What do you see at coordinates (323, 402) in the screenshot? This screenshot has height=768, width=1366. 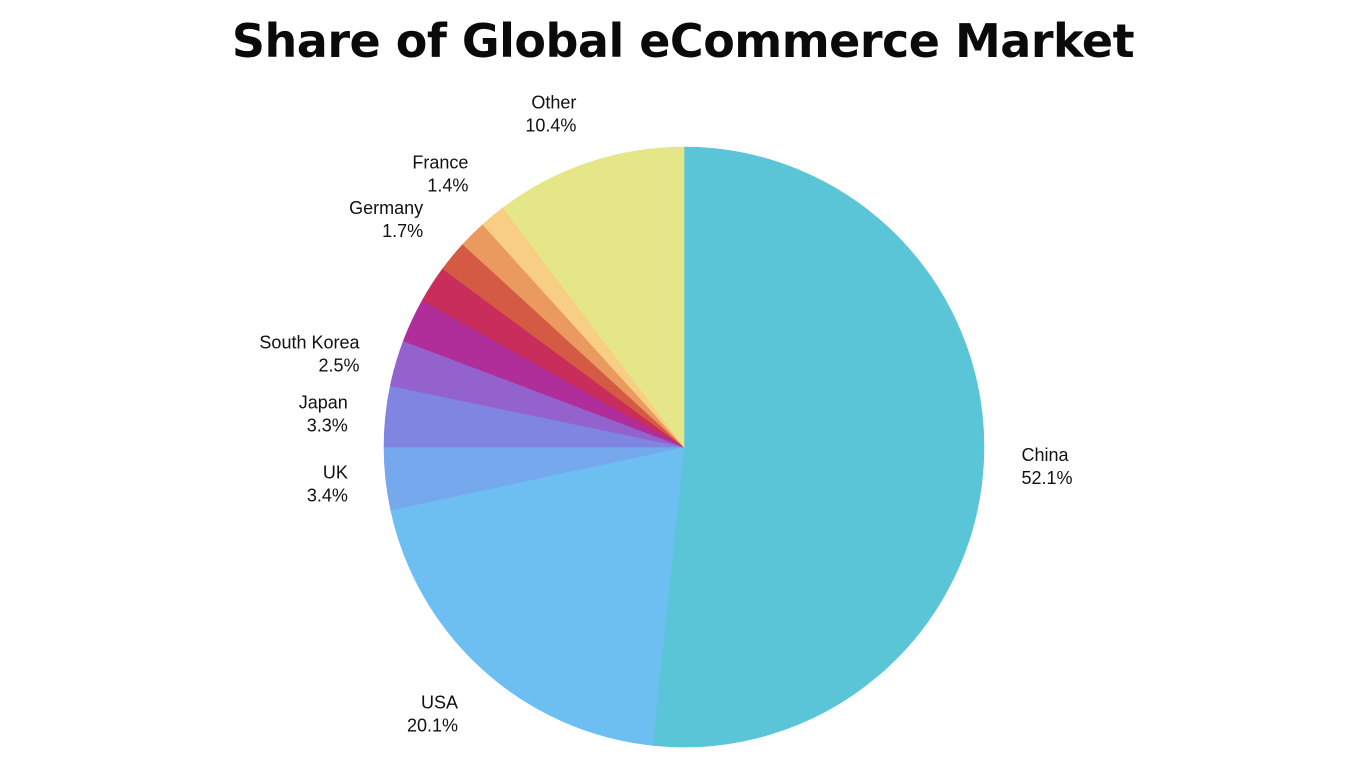 I see `slice-label-japan: Japan` at bounding box center [323, 402].